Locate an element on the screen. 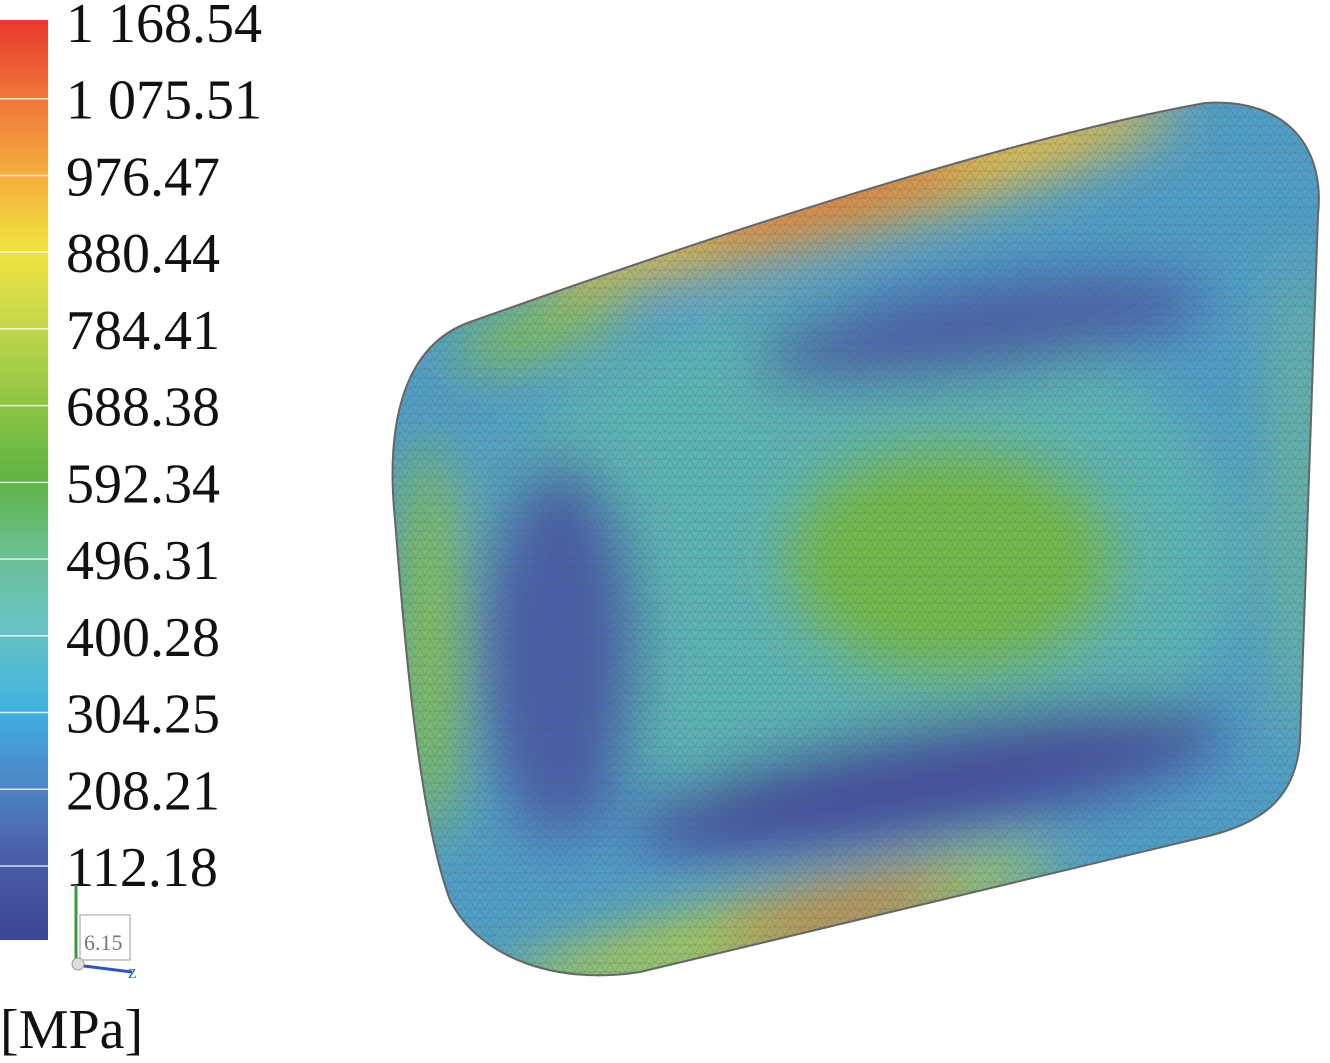 This screenshot has width=1330, height=1063. legend-label: 784.41 is located at coordinates (143, 331).